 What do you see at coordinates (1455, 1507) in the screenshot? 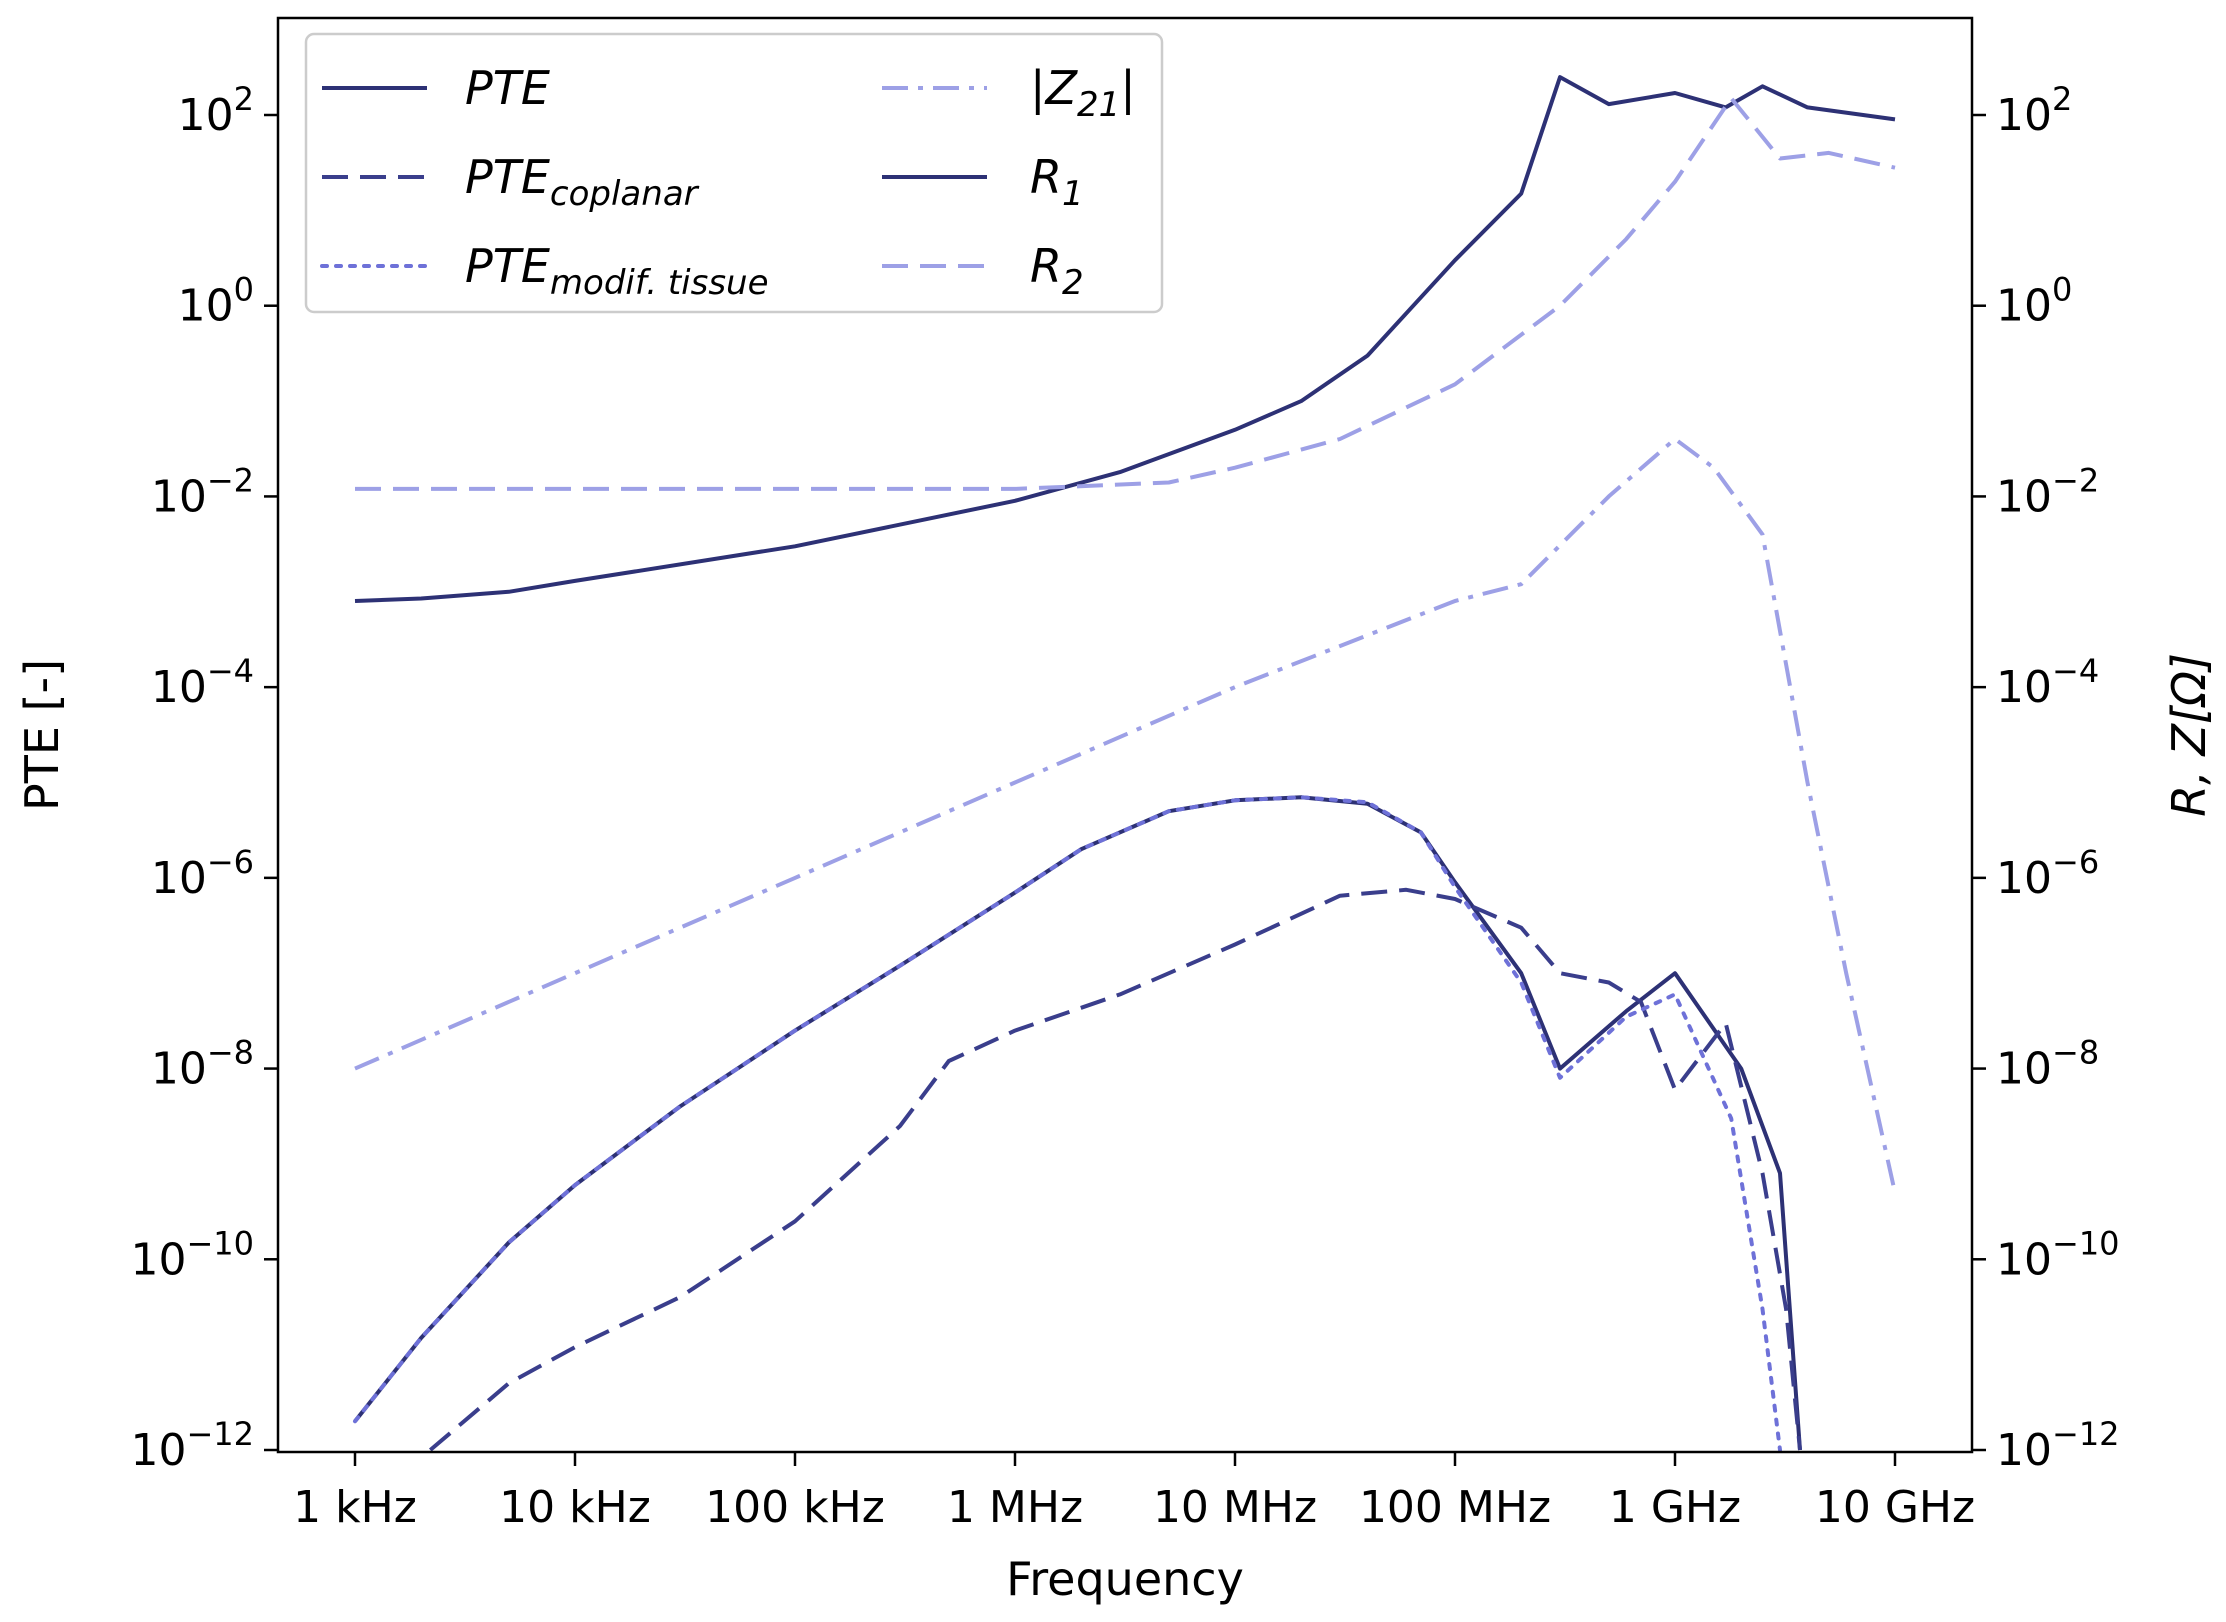
I see `x-tick-label: 100 MHz` at bounding box center [1455, 1507].